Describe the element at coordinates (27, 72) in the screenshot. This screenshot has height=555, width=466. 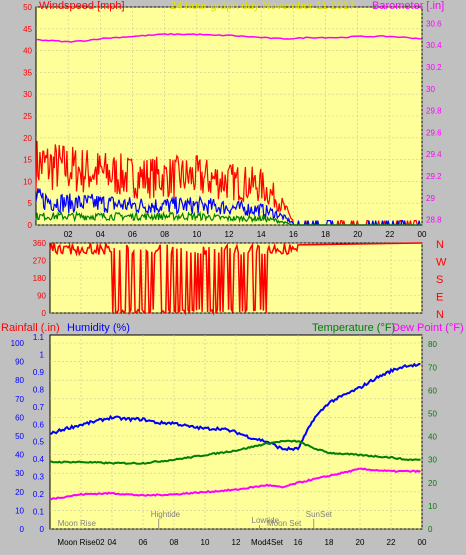
I see `windspeed-tick-label: 35` at that location.